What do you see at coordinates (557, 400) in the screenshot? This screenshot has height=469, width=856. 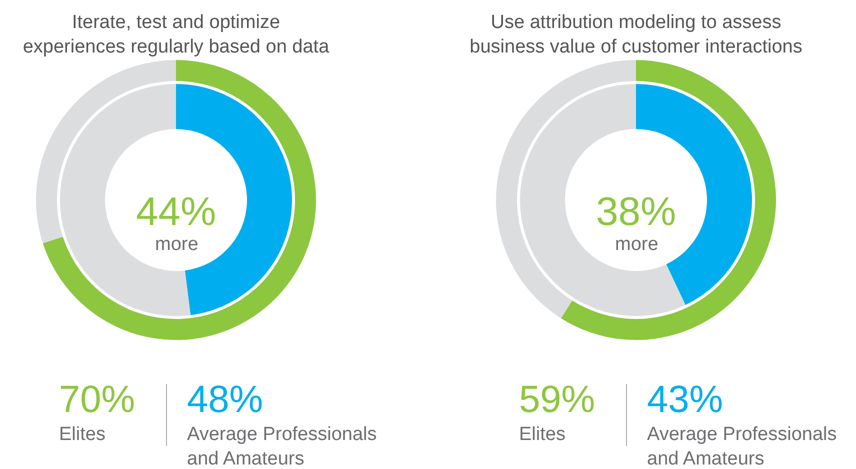 I see `data-label: 59%` at bounding box center [557, 400].